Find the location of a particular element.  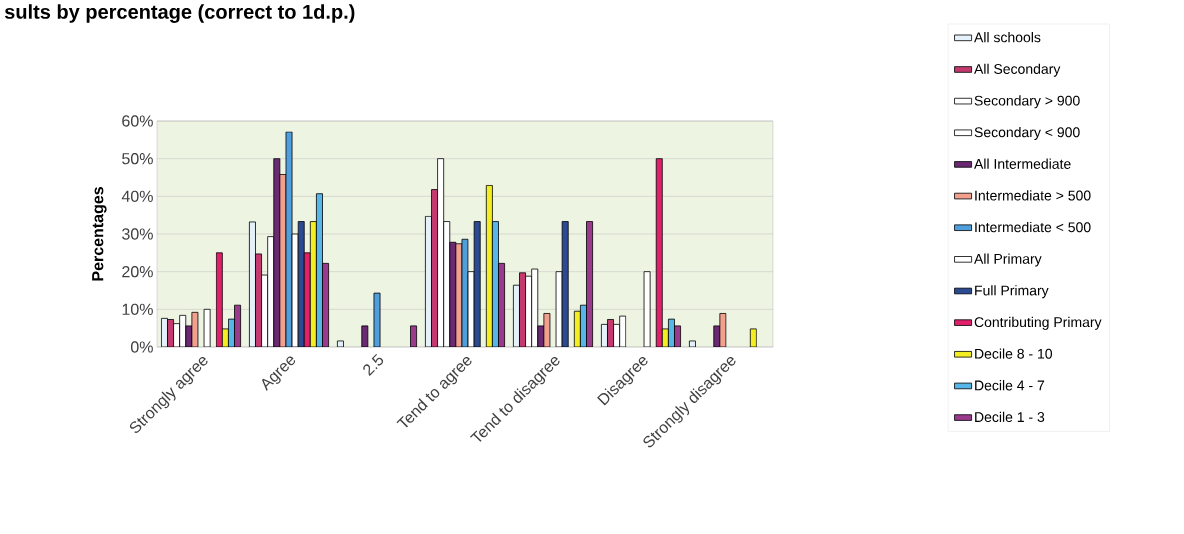

legend-label: Full Primary is located at coordinates (1012, 292).